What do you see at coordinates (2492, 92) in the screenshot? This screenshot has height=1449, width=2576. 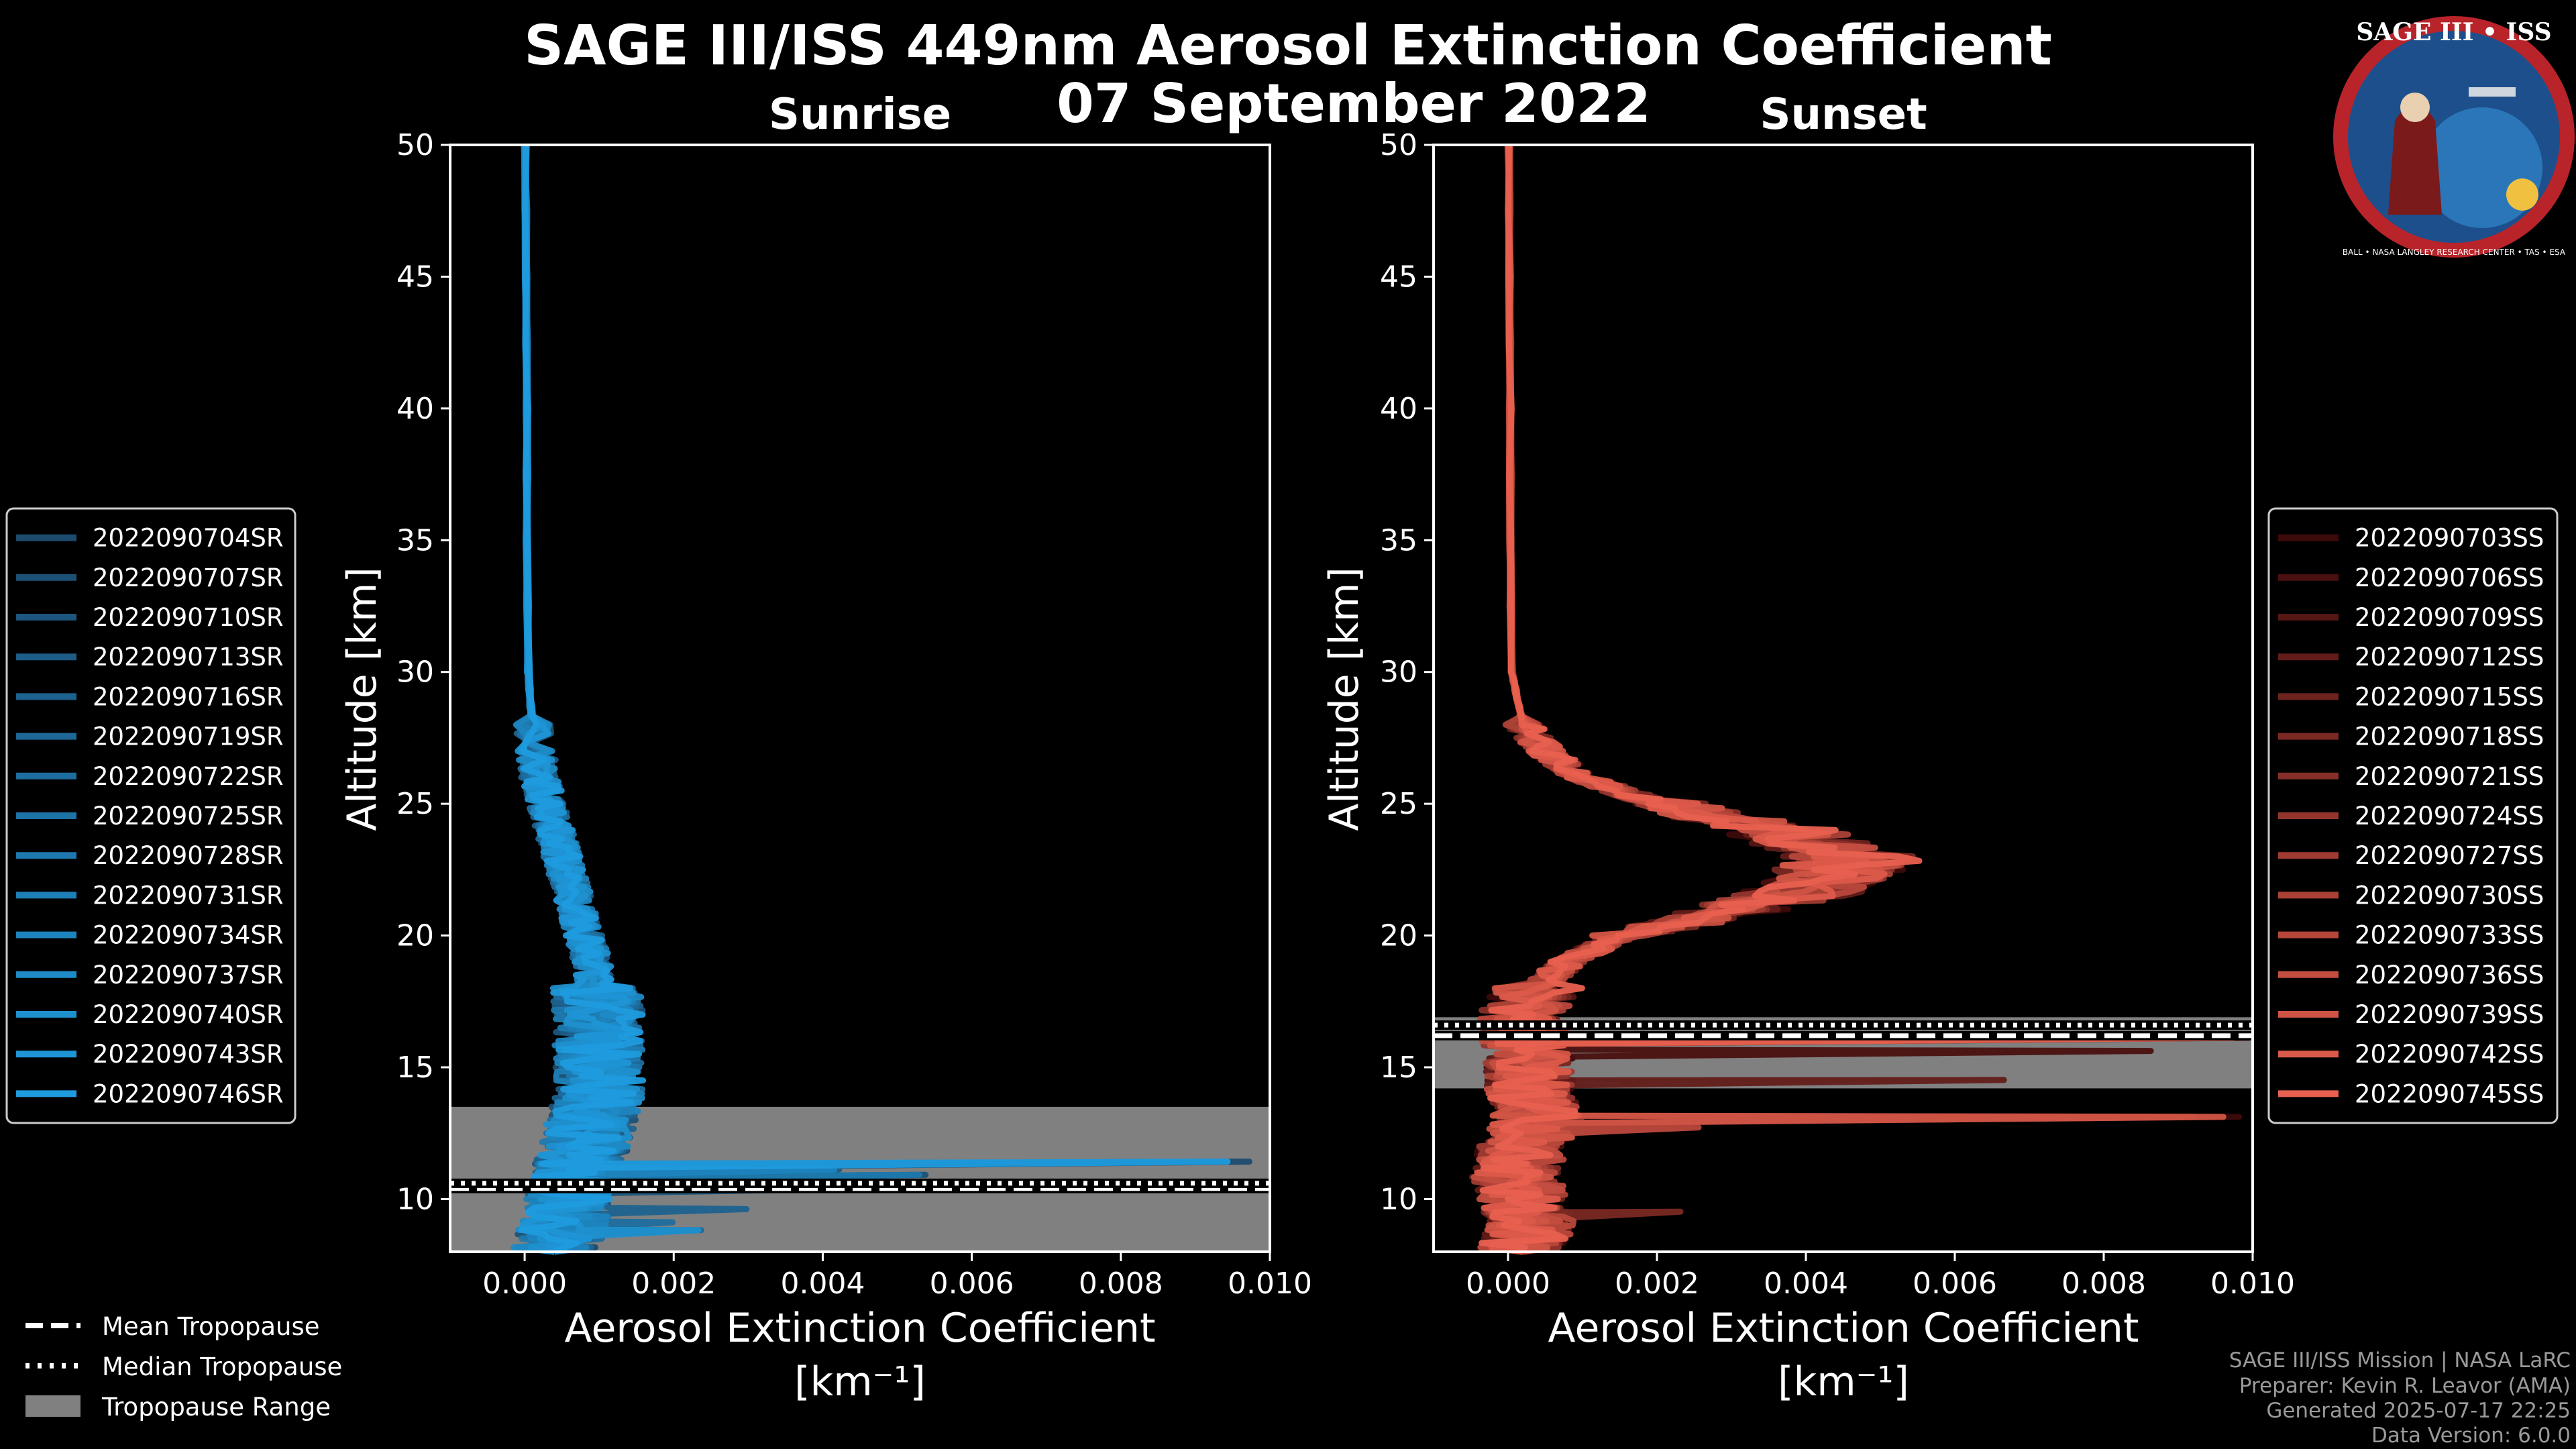 I see `space-station-icon` at bounding box center [2492, 92].